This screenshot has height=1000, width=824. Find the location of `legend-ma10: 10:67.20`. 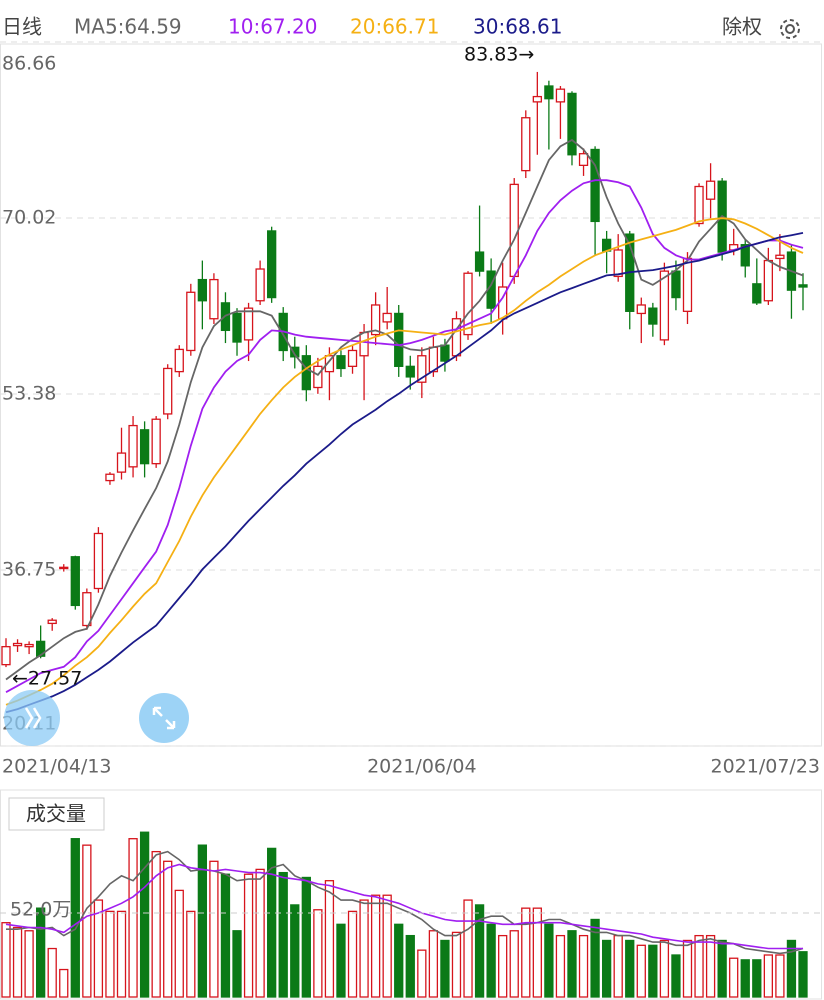

legend-ma10: 10:67.20 is located at coordinates (272, 27).